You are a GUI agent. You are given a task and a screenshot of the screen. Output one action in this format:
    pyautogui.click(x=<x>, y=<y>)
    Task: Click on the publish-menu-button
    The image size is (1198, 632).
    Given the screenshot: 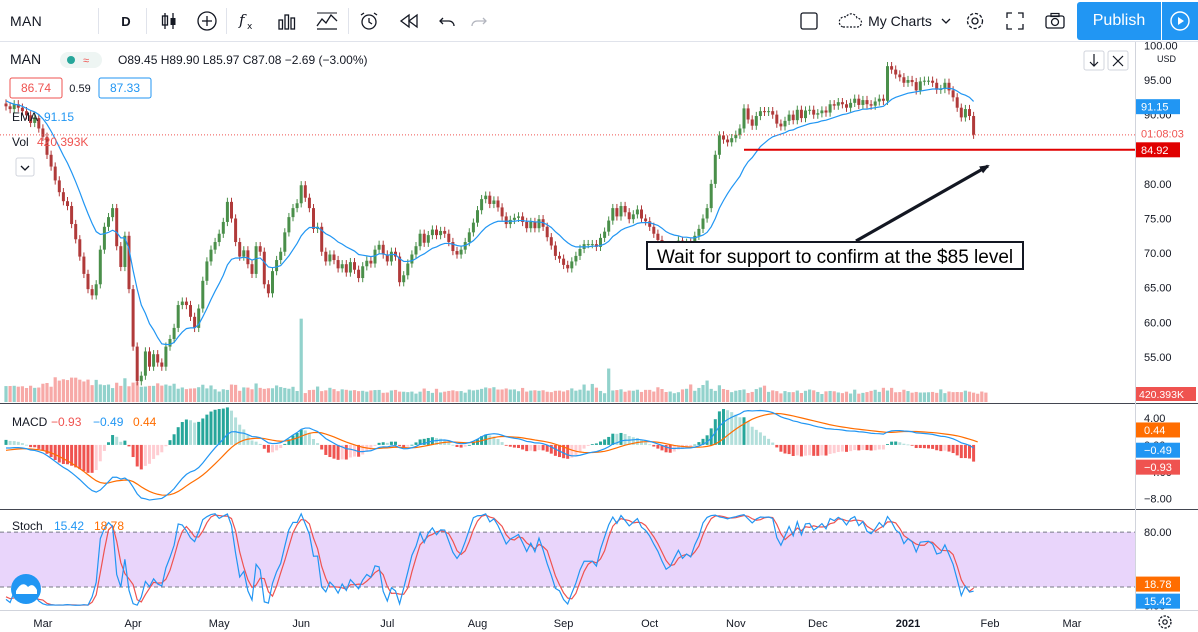 What is the action you would take?
    pyautogui.click(x=1180, y=21)
    